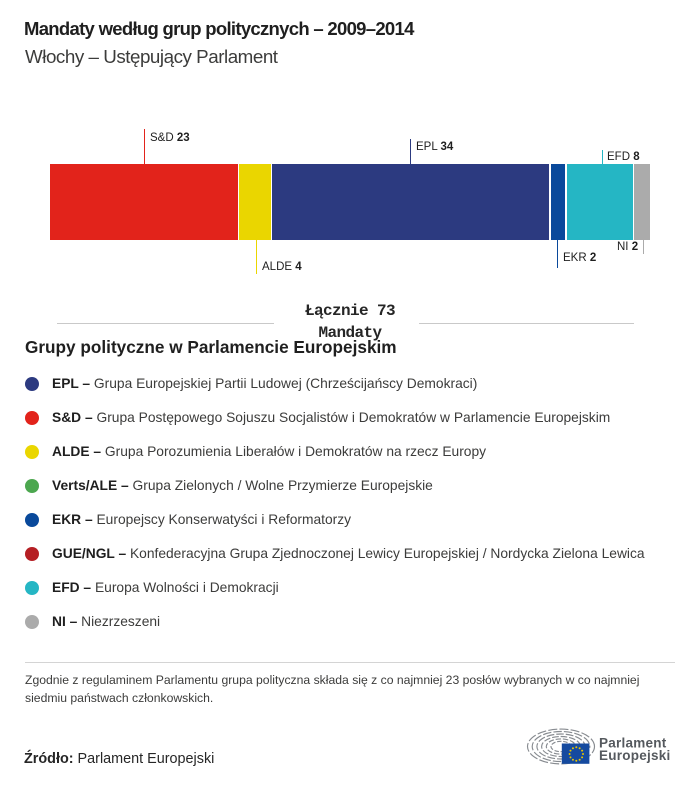 The width and height of the screenshot is (700, 787). What do you see at coordinates (635, 755) in the screenshot?
I see `svg-text: Europejski` at bounding box center [635, 755].